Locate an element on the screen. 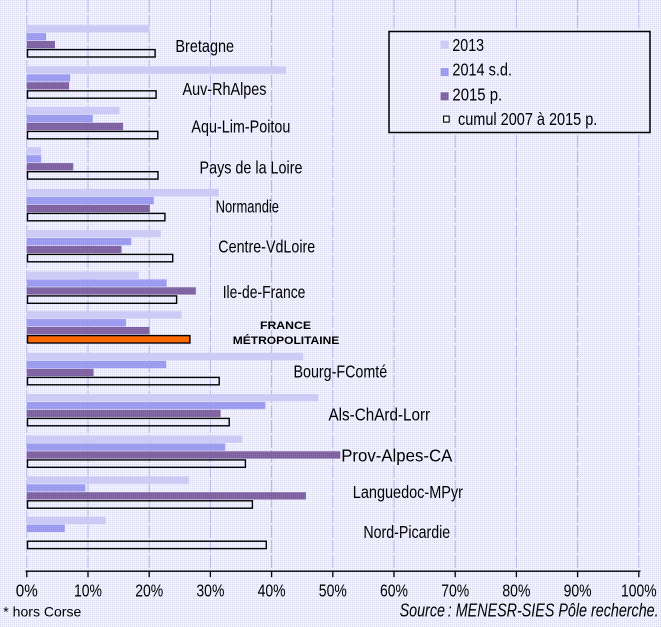 Image resolution: width=661 pixels, height=627 pixels. svg-text: 70% is located at coordinates (455, 590).